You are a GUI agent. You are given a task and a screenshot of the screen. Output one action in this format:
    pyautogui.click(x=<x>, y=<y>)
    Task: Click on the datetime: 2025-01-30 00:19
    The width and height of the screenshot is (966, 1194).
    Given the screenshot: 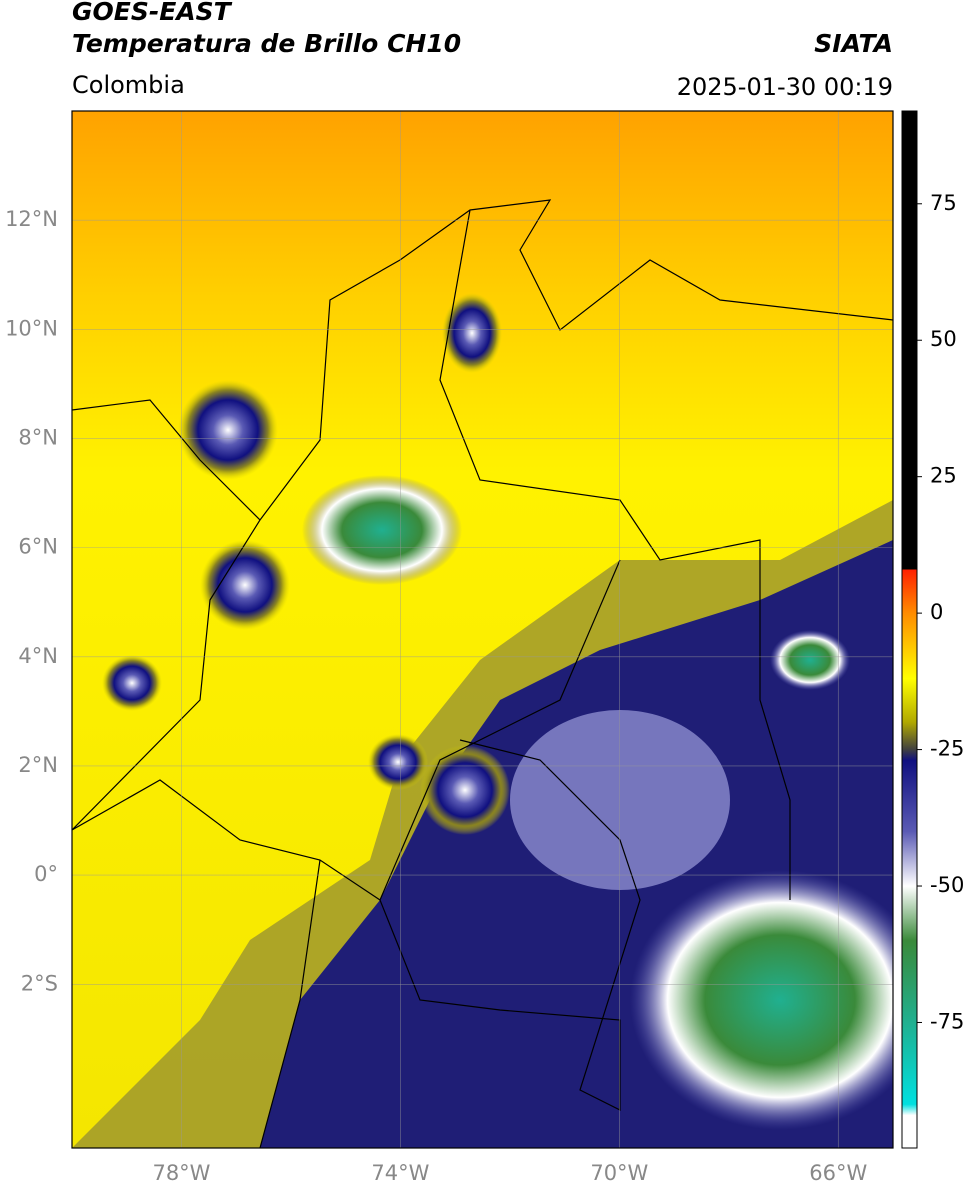 What is the action you would take?
    pyautogui.click(x=785, y=87)
    